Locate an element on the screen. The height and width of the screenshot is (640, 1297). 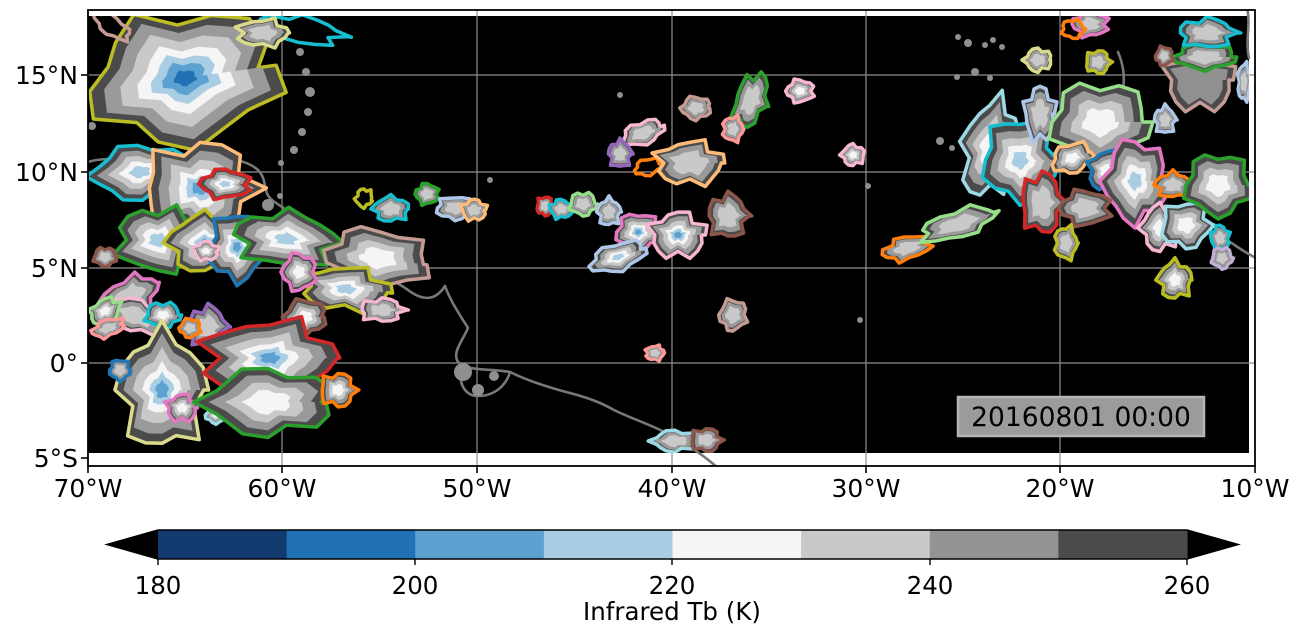
x-tick-label: 60°W is located at coordinates (281, 488).